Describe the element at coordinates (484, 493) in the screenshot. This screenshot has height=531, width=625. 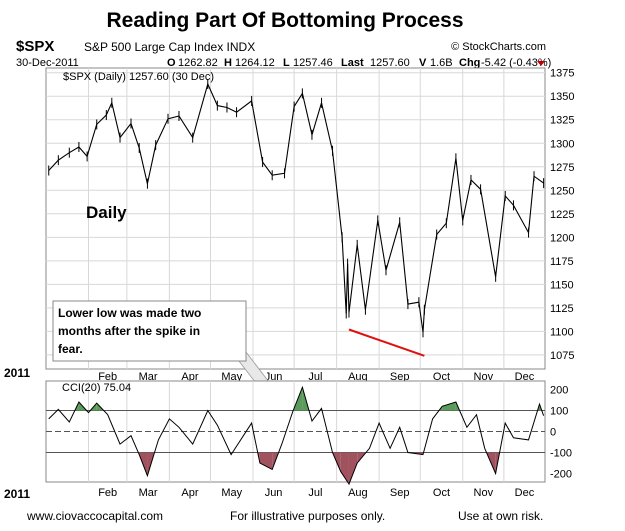
I see `cci-x-tick-label: Nov` at that location.